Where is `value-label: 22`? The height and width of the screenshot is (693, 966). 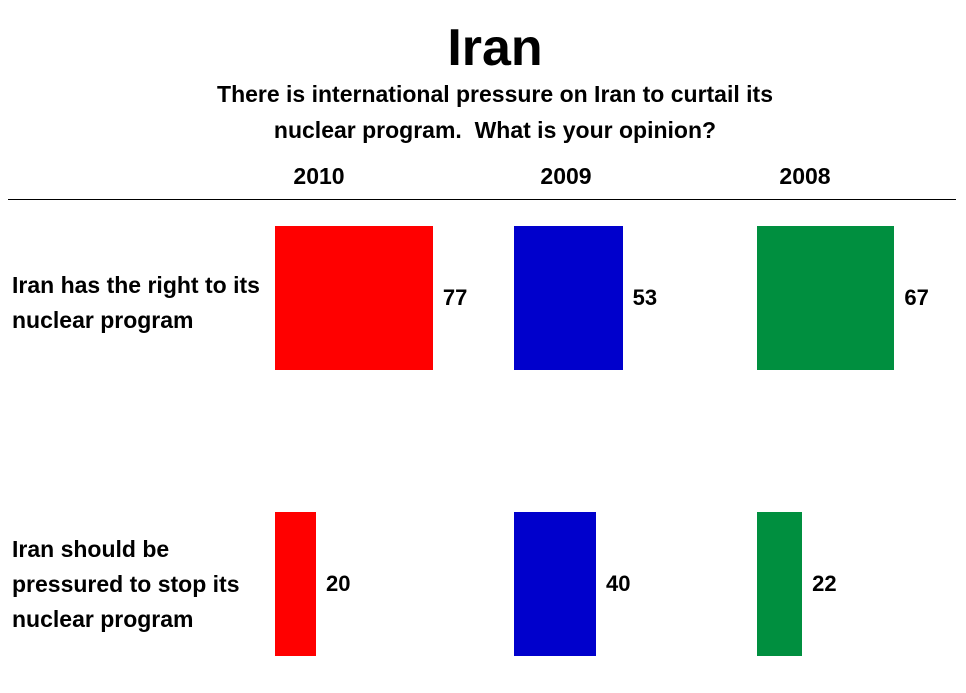 value-label: 22 is located at coordinates (824, 583).